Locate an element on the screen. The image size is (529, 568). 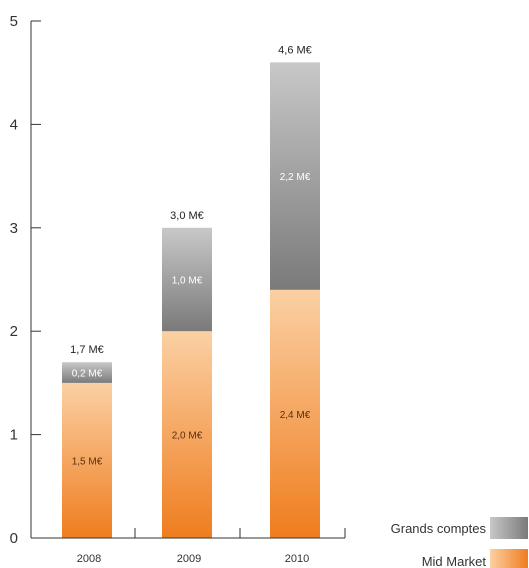
y-tick-label: 4 is located at coordinates (14, 124).